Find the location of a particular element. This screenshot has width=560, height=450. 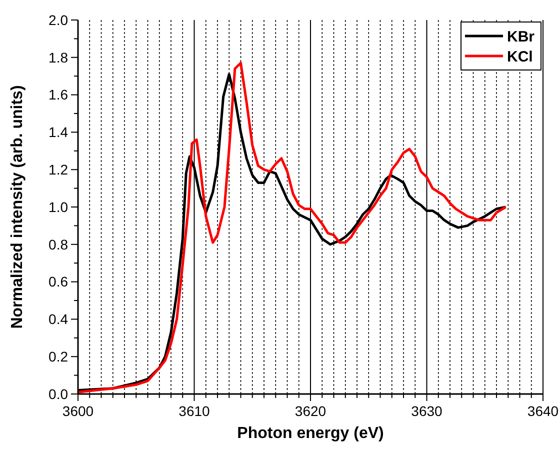

y-tick-label: 1.4 is located at coordinates (58, 132).